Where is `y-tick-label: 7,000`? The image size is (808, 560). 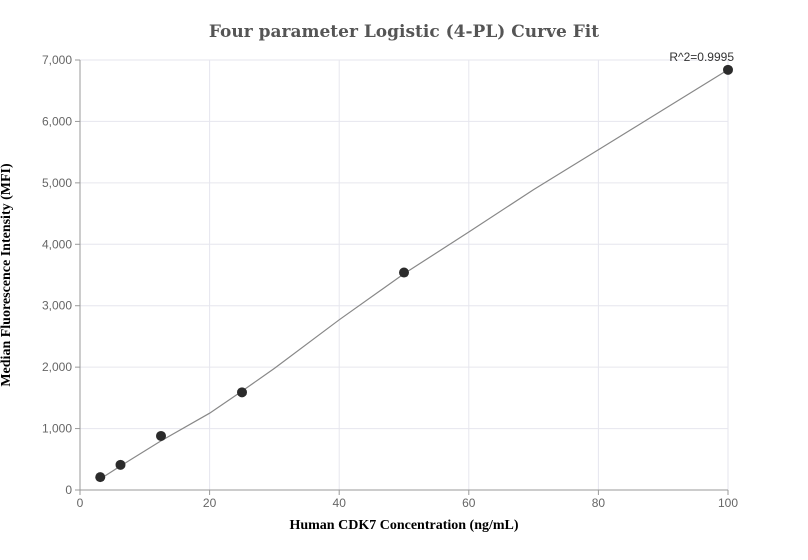 y-tick-label: 7,000 is located at coordinates (57, 60).